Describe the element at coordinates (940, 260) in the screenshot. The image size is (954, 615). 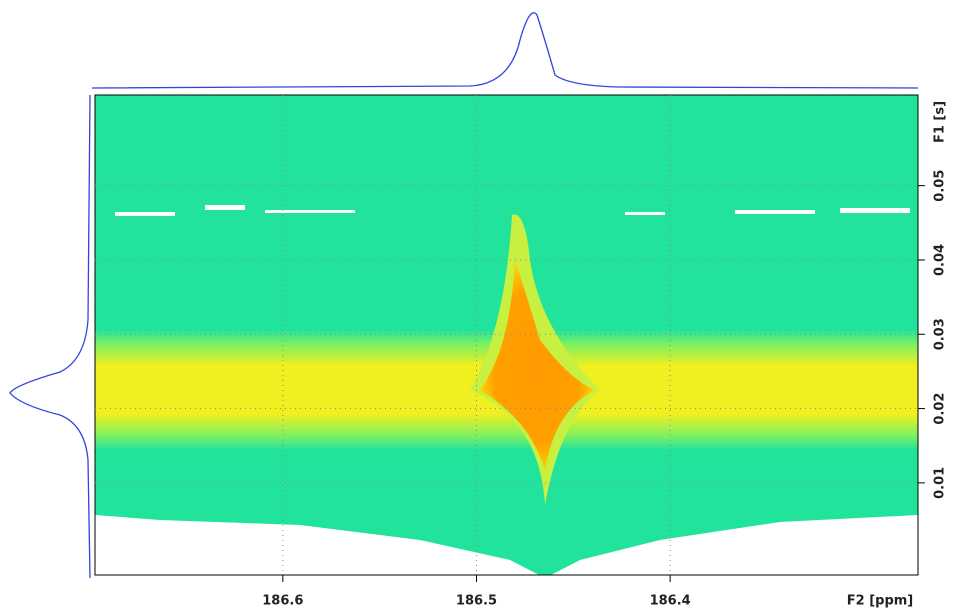
I see `y-tick-label: 0.04` at that location.